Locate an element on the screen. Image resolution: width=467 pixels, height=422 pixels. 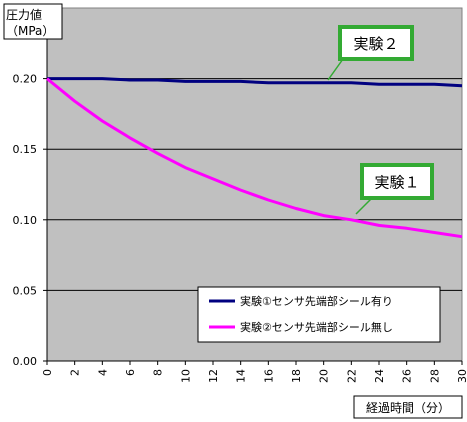
x-tick-label: 12 is located at coordinates (213, 376).